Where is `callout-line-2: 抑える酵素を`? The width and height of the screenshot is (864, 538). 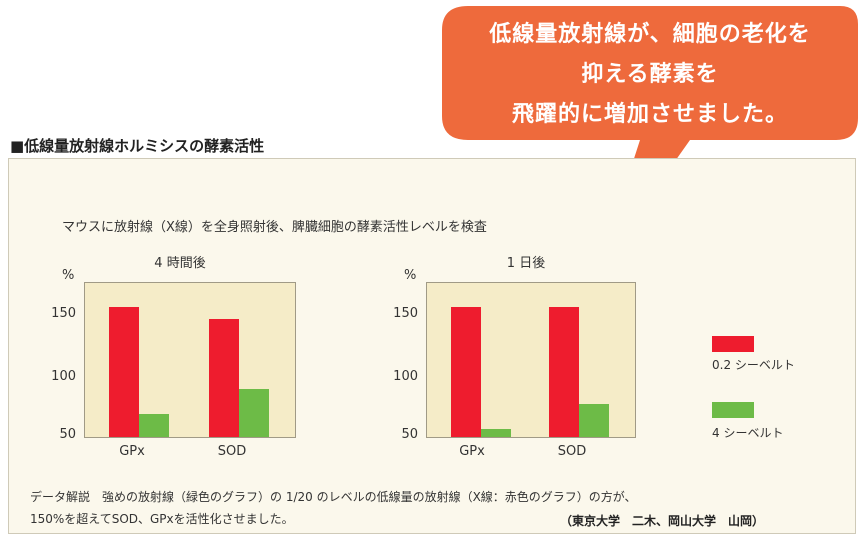
callout-line-2: 抑える酵素を is located at coordinates (650, 74).